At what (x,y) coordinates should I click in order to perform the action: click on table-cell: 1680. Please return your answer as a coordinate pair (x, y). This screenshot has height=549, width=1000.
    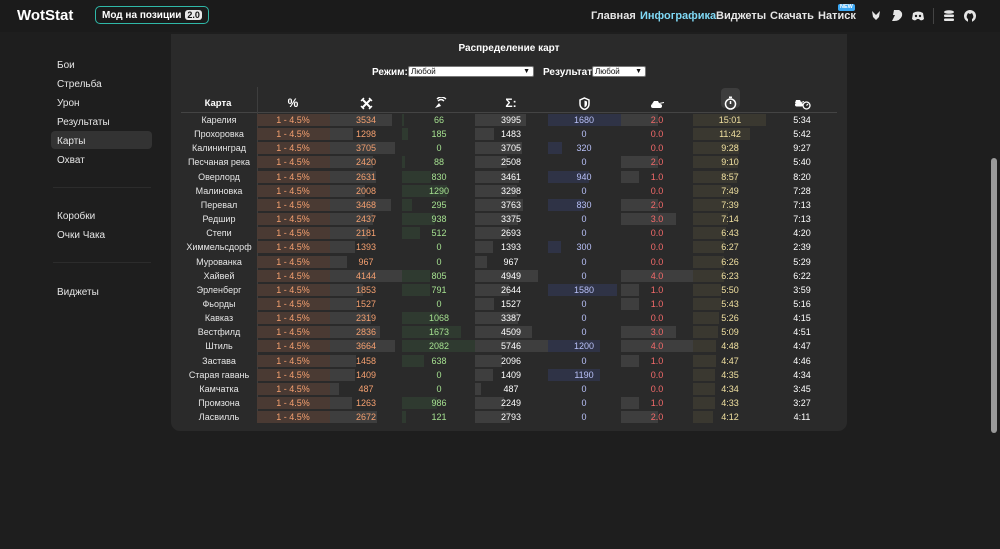
    Looking at the image, I should click on (584, 120).